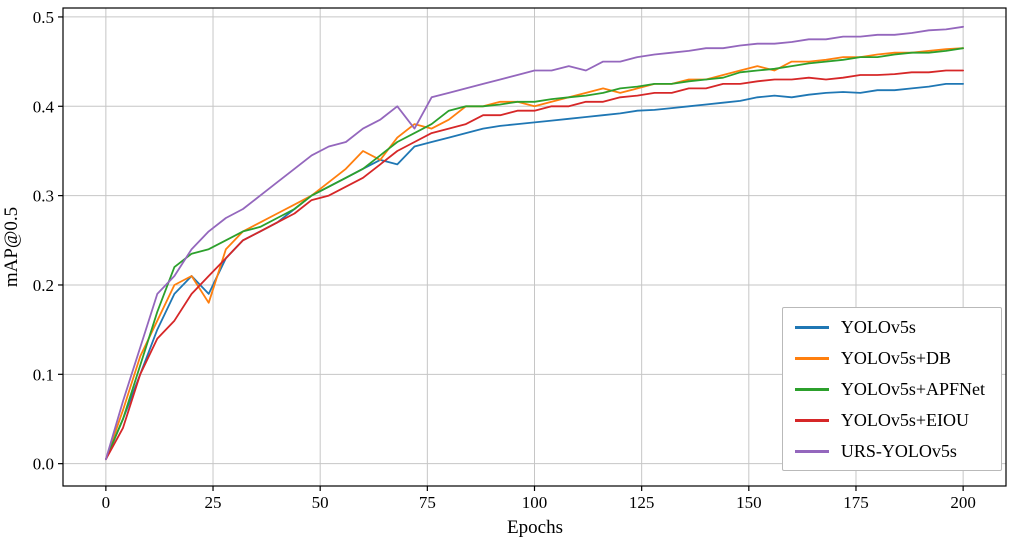 The width and height of the screenshot is (1018, 543). Describe the element at coordinates (11, 247) in the screenshot. I see `y-axis-label: mAP@0.5` at that location.